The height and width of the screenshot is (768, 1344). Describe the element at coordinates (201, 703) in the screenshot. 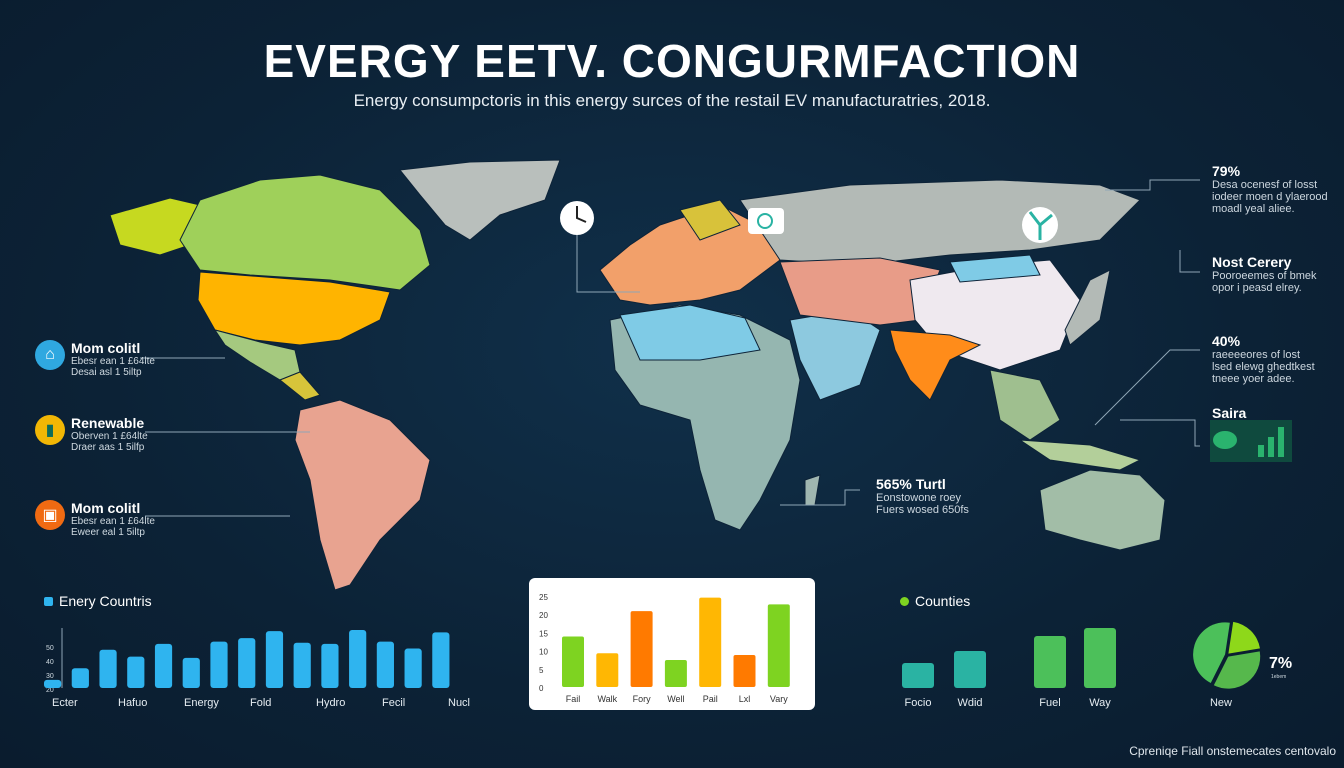

I see `x-tick-label: Energy` at that location.